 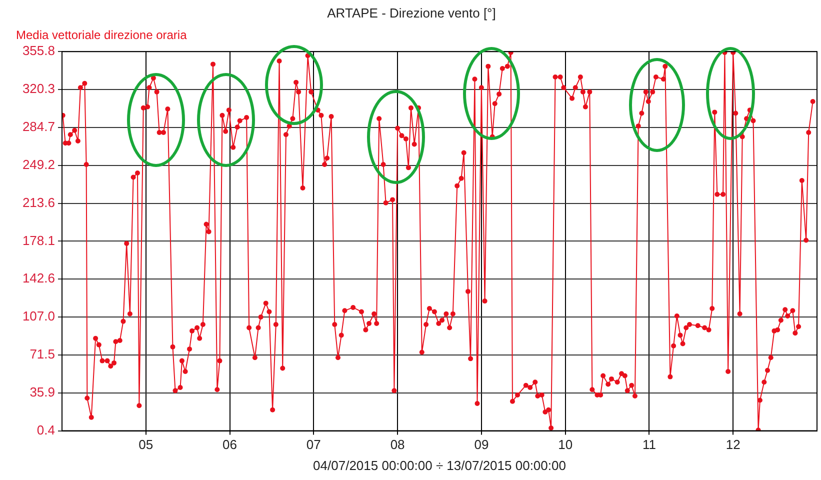 What do you see at coordinates (411, 12) in the screenshot?
I see `chart-title: ARTAPE - Direzione vento [°]` at bounding box center [411, 12].